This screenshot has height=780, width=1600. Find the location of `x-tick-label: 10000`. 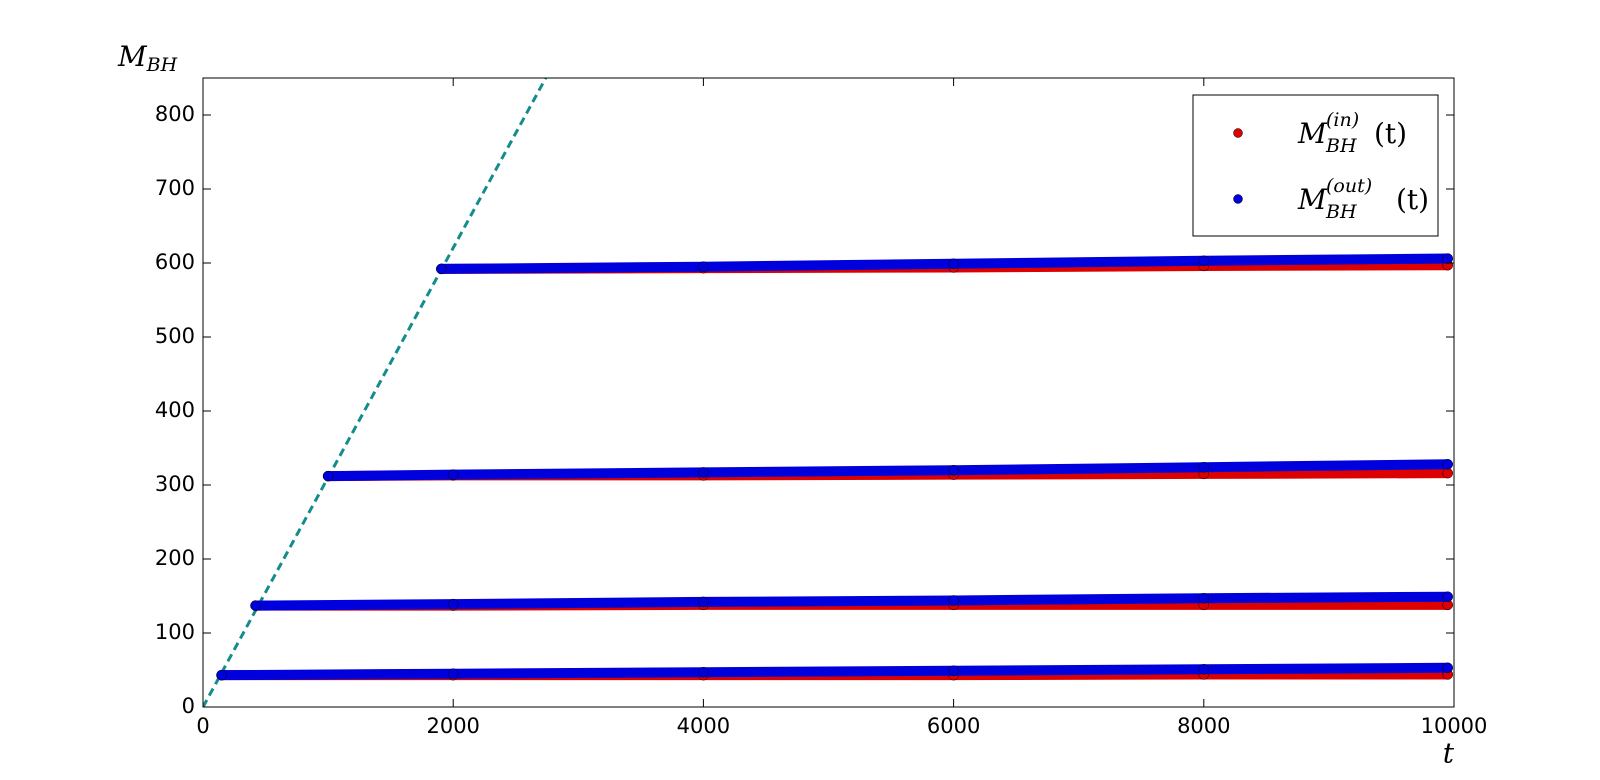

x-tick-label: 10000 is located at coordinates (1454, 726).